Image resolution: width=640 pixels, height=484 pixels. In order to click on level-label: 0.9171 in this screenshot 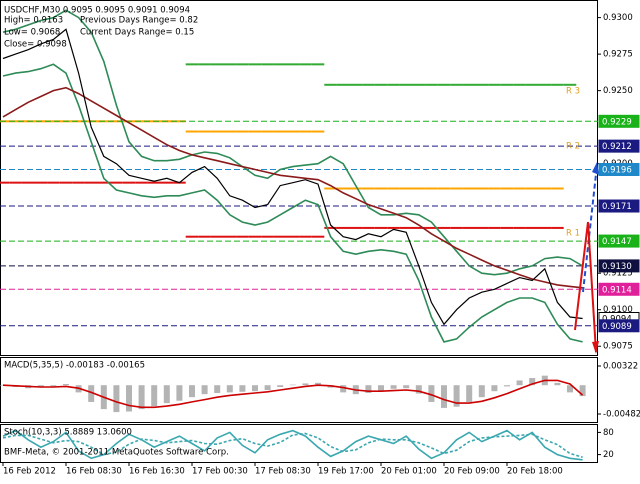, I will do `click(617, 207)`.